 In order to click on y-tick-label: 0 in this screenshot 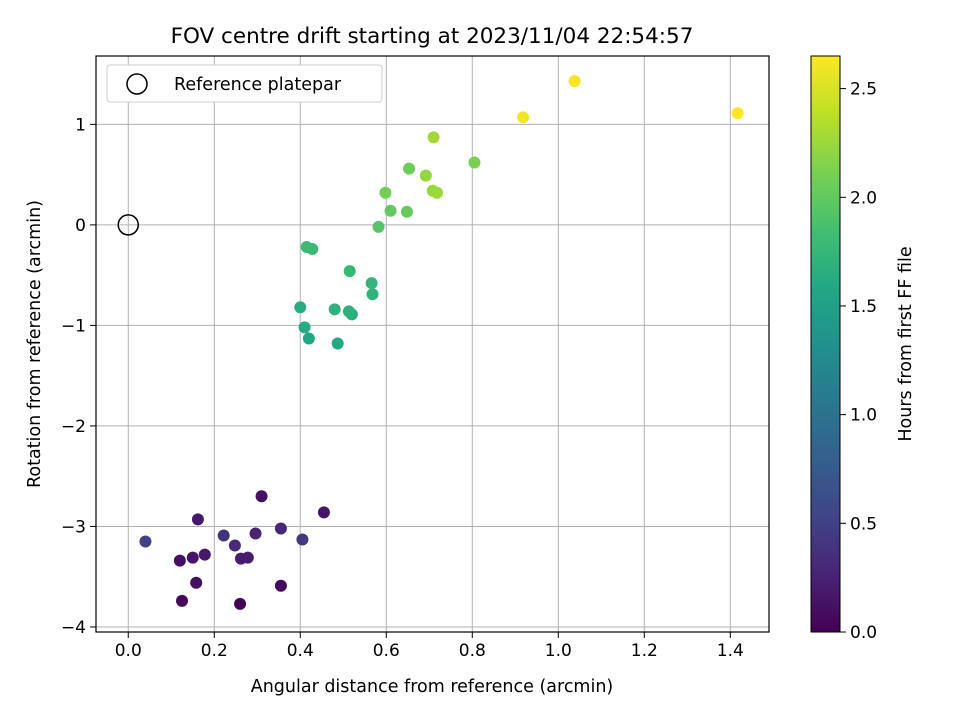, I will do `click(80, 226)`.